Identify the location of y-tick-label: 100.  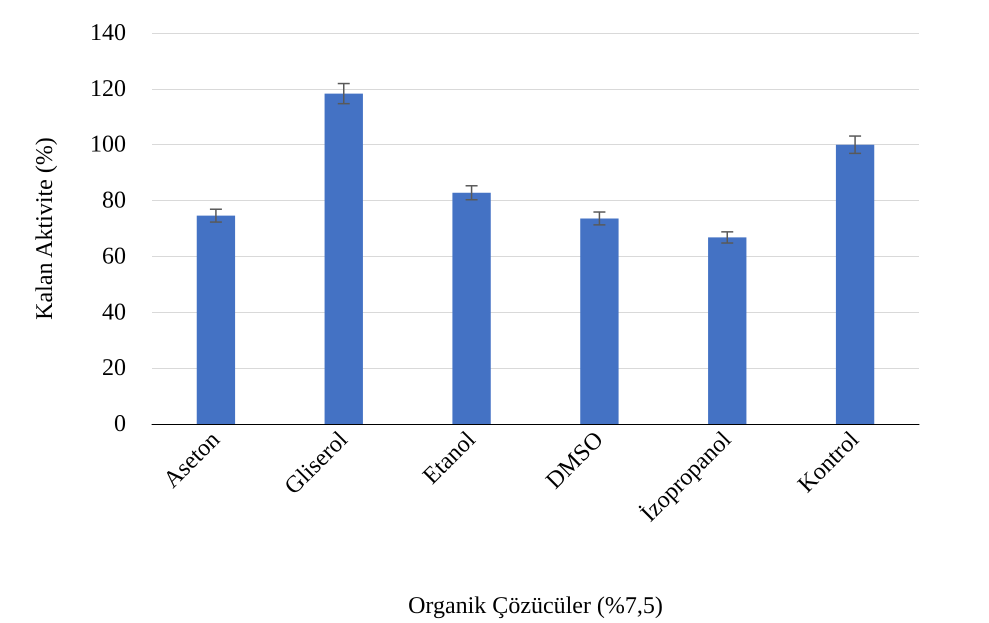
(108, 145).